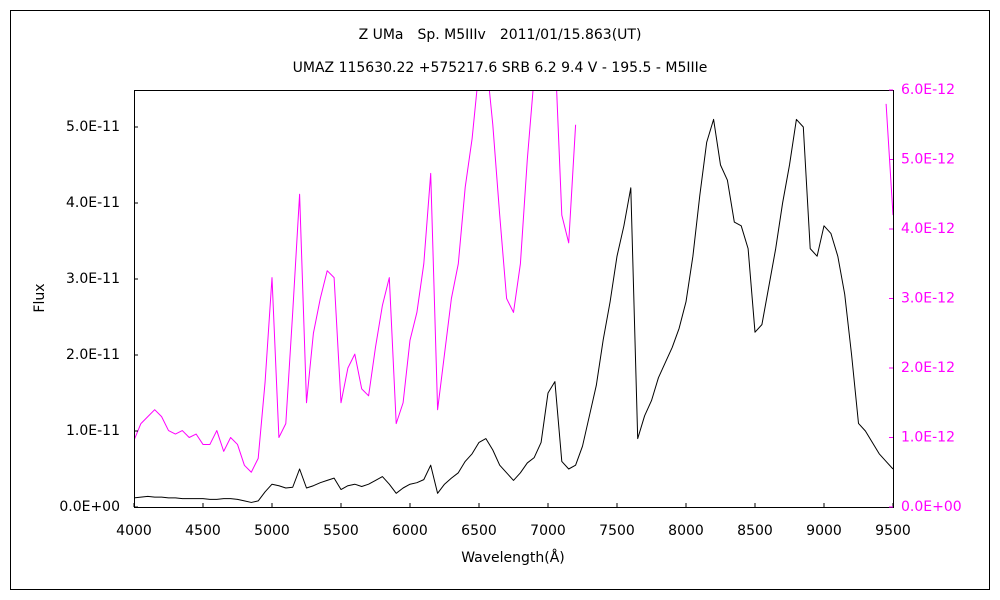 Image resolution: width=1000 pixels, height=600 pixels. Describe the element at coordinates (928, 160) in the screenshot. I see `y2-tick-label: 5.0E-12` at that location.